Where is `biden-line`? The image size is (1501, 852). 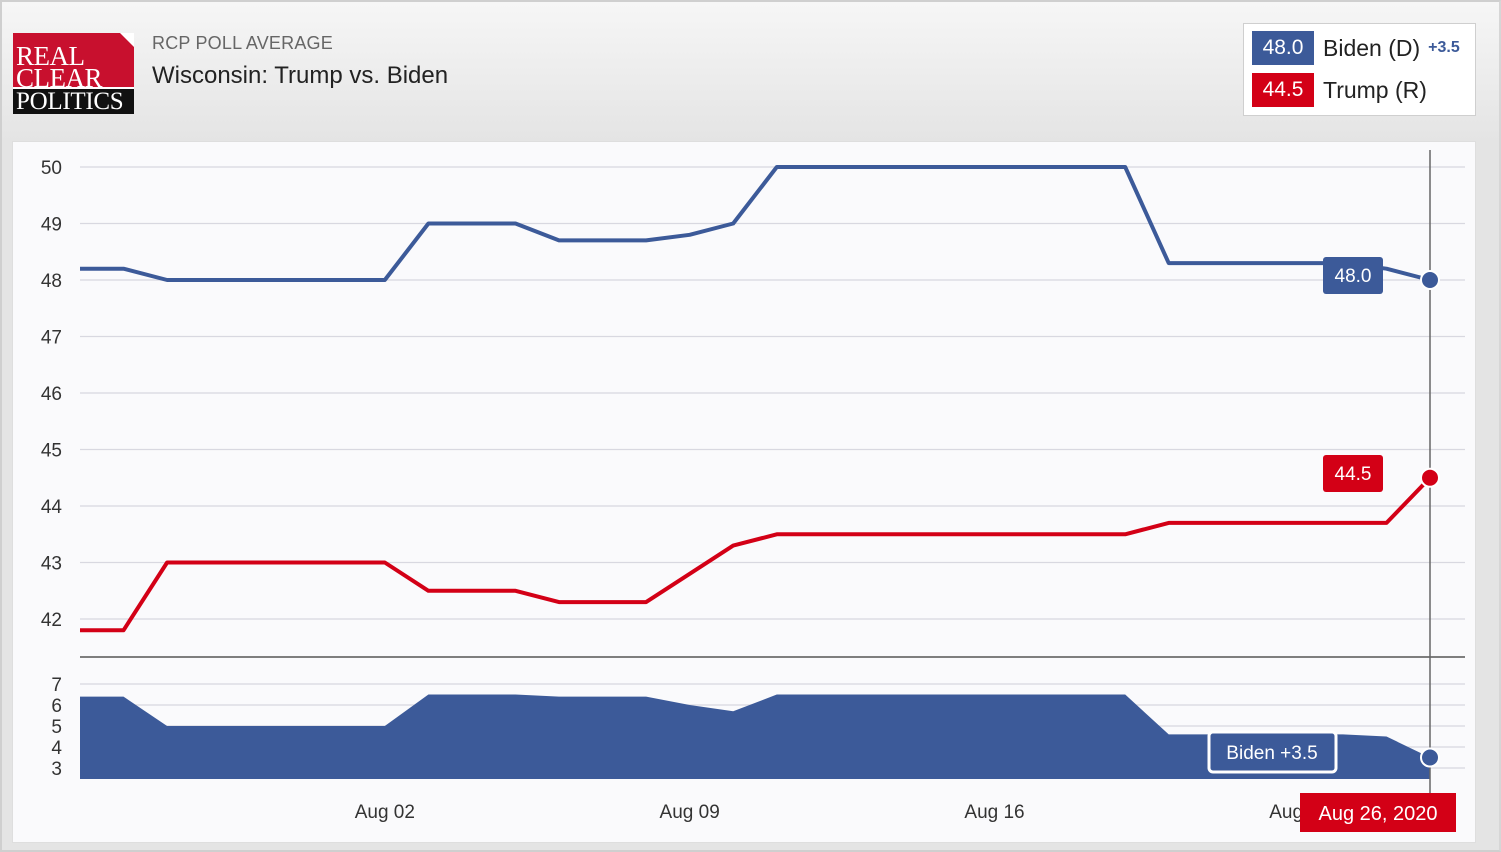 biden-line is located at coordinates (755, 223).